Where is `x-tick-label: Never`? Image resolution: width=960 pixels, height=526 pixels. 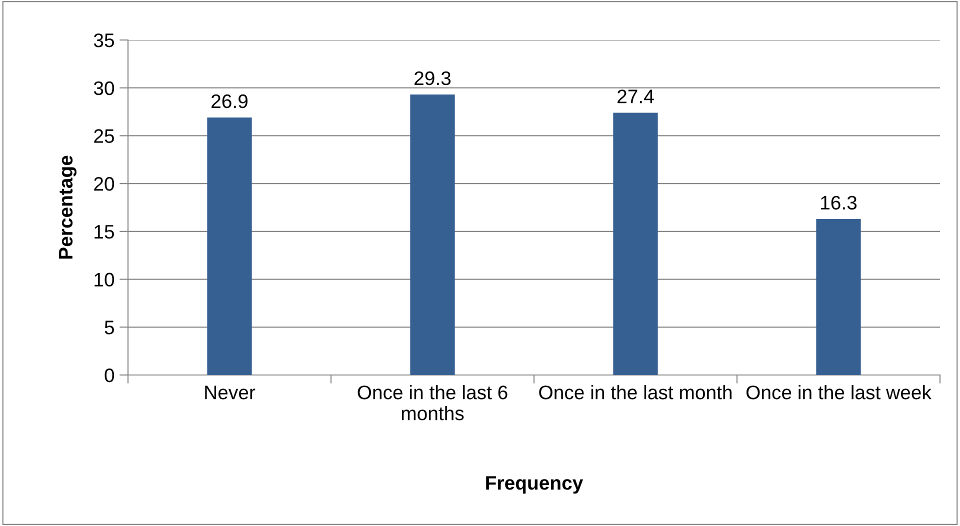 x-tick-label: Never is located at coordinates (230, 393).